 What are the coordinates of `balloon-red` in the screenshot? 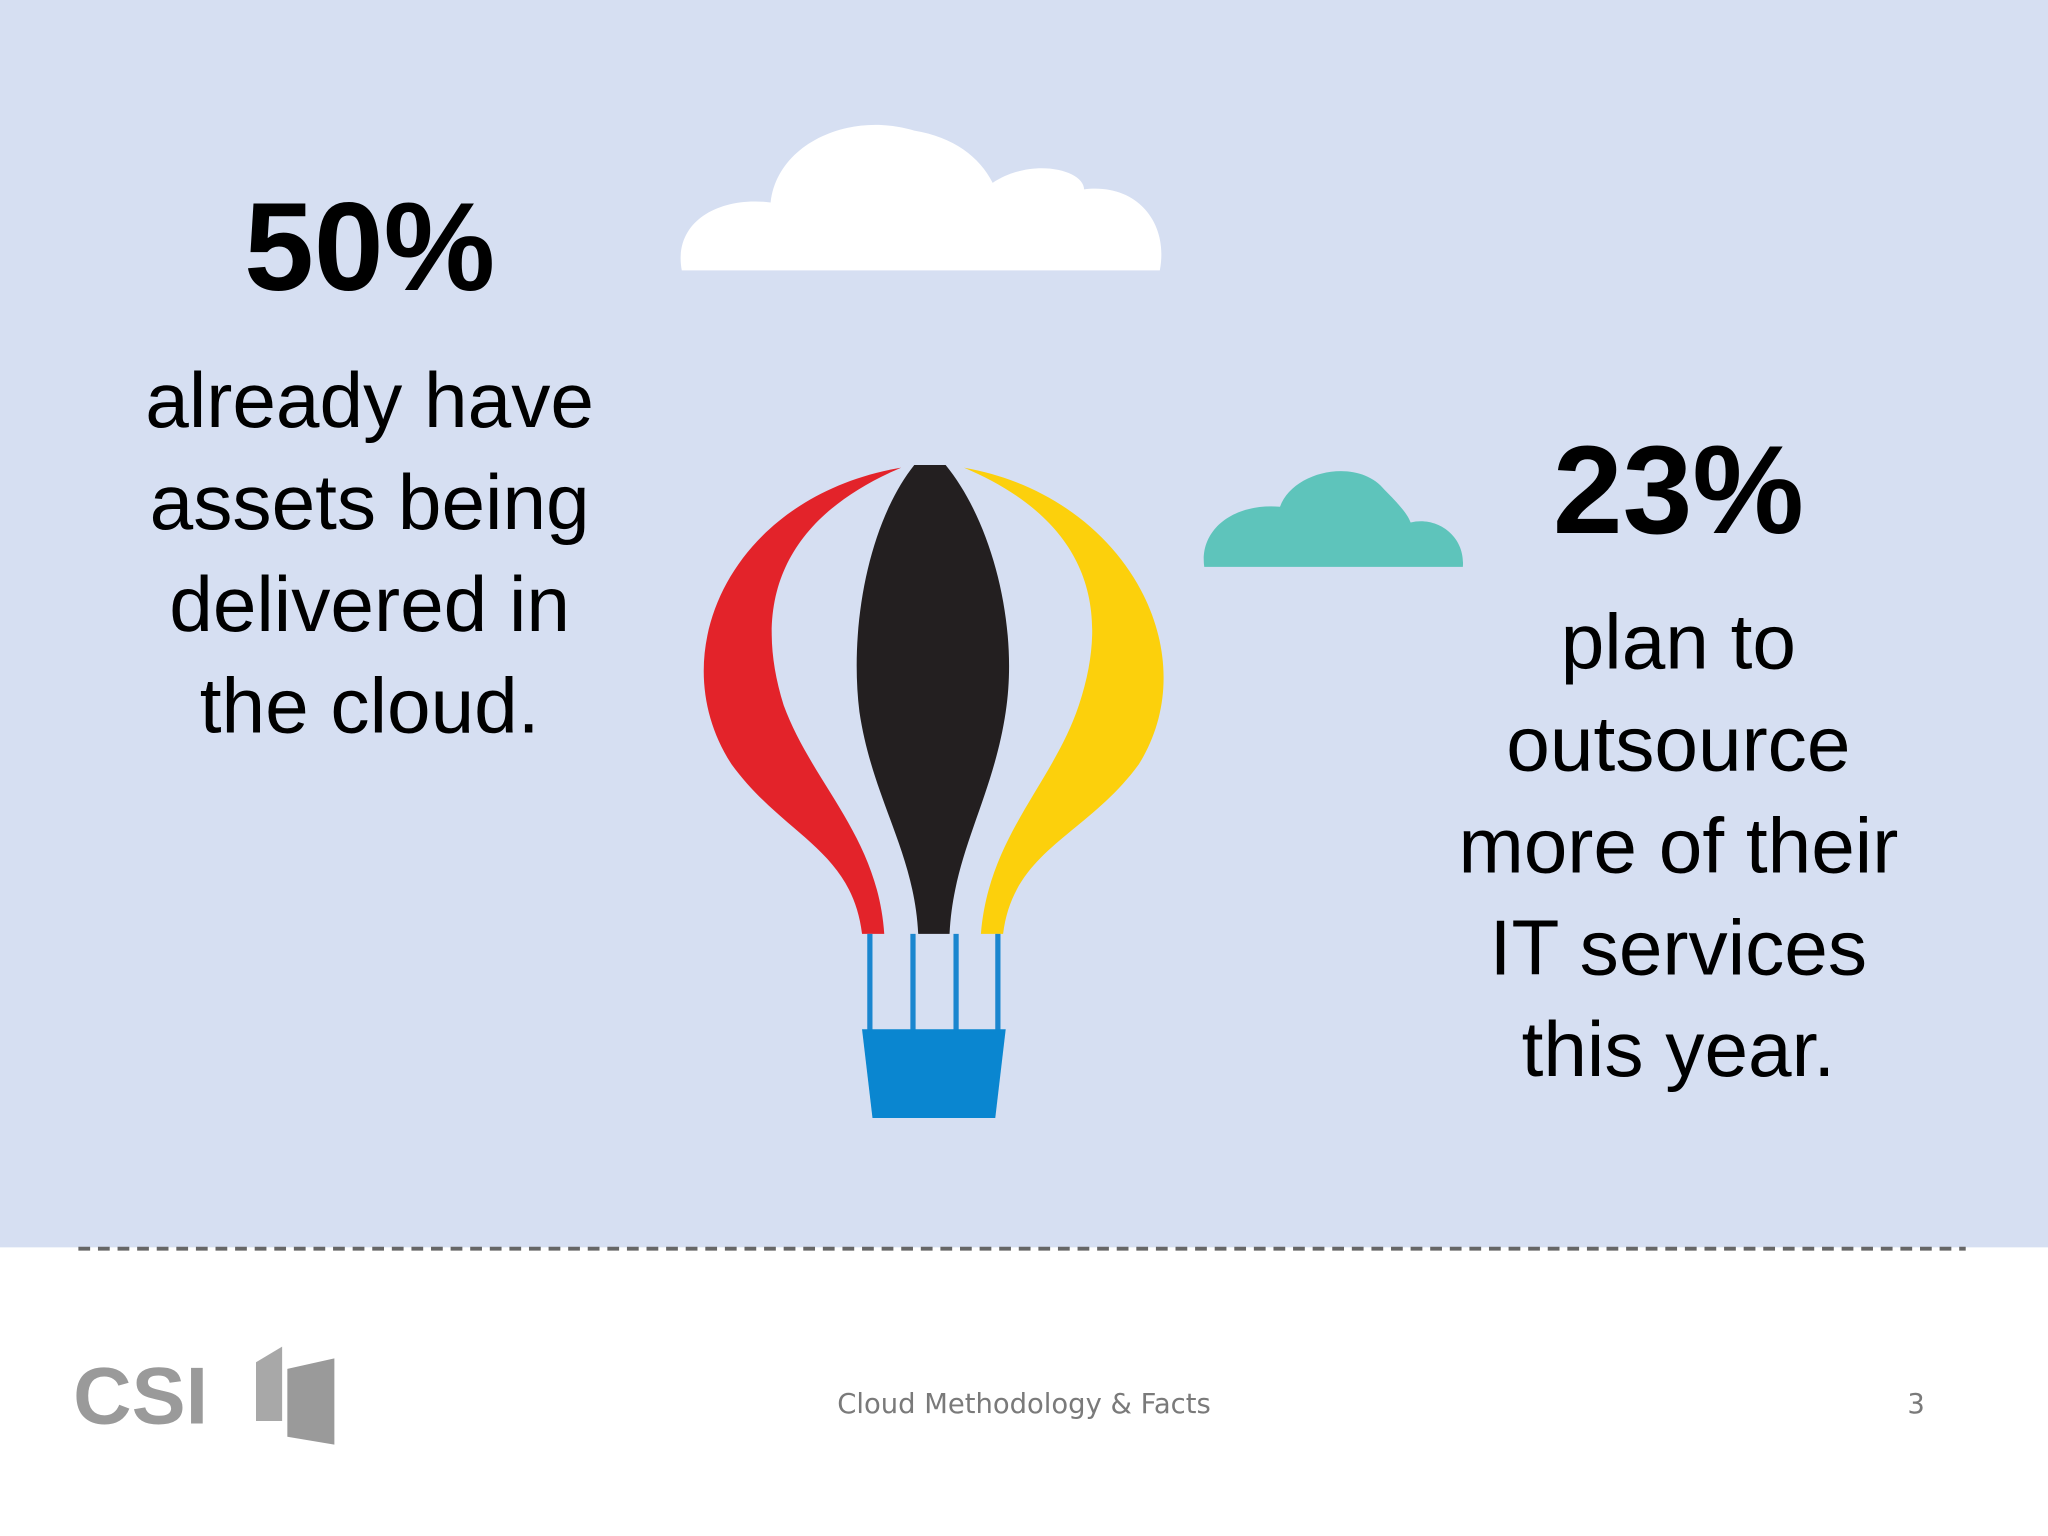 It's located at (802, 700).